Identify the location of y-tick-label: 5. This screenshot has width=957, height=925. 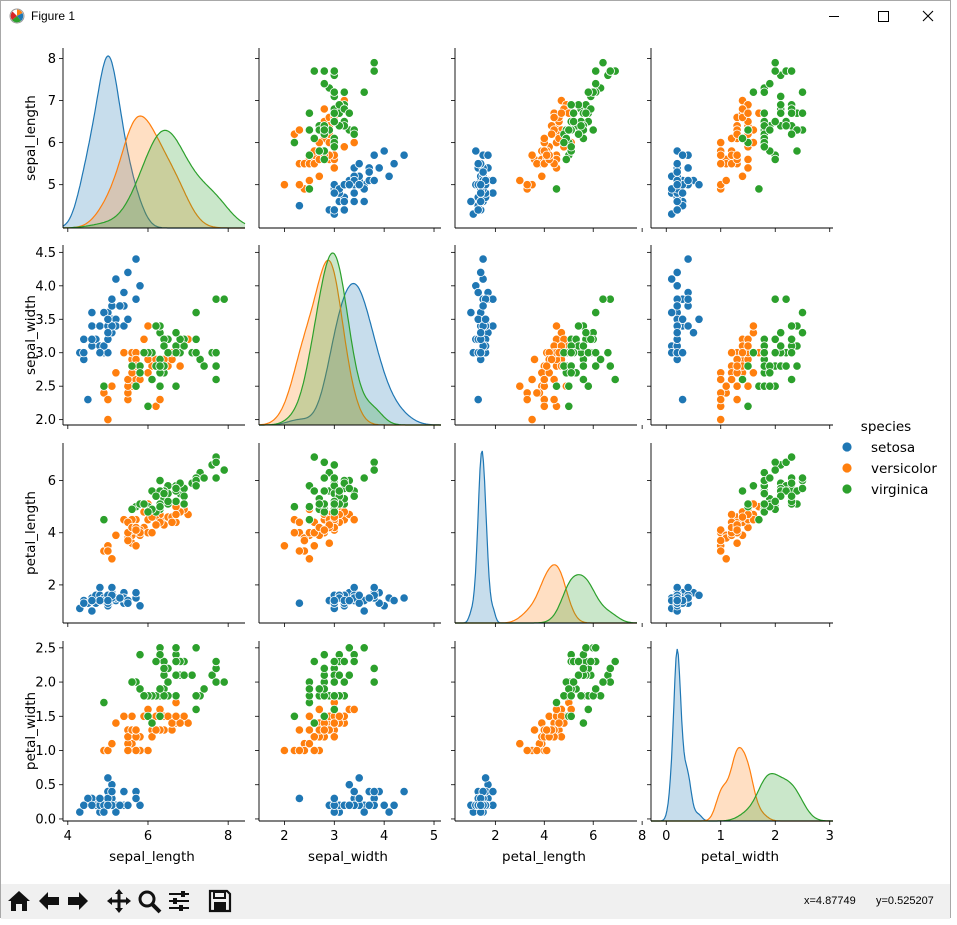
(52, 185).